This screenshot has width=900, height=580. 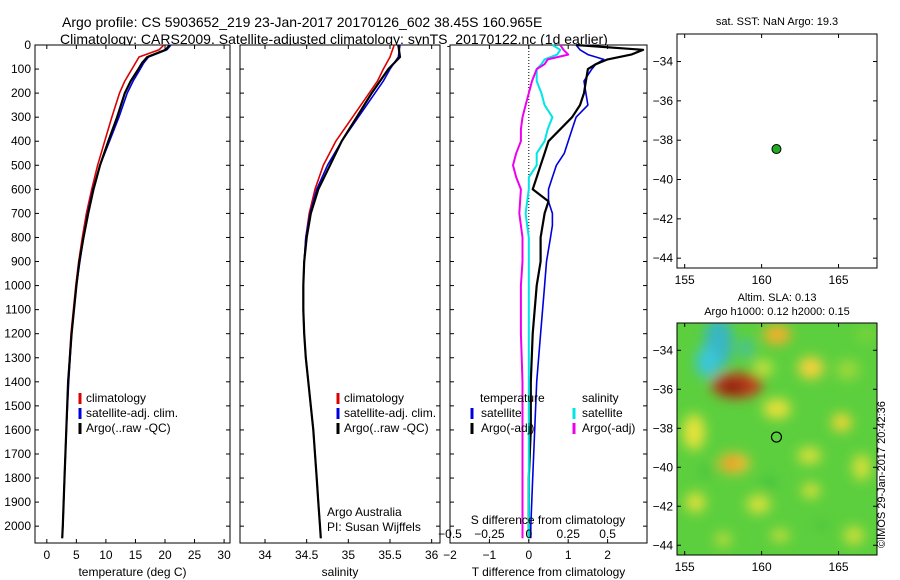 I want to click on x-tick-label: 35.5, so click(x=390, y=555).